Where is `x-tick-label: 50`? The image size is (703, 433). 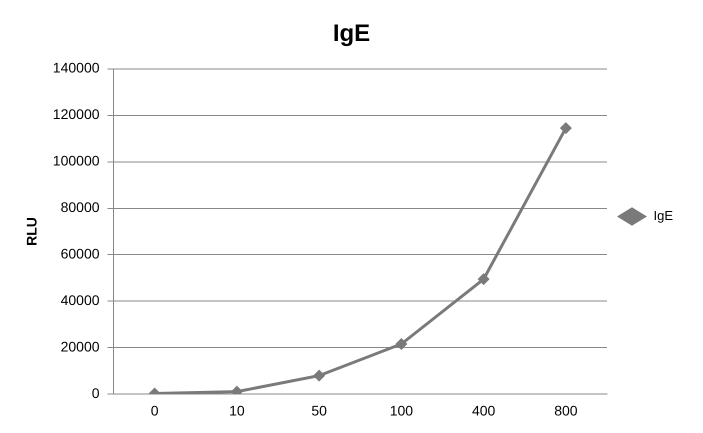
x-tick-label: 50 is located at coordinates (319, 410).